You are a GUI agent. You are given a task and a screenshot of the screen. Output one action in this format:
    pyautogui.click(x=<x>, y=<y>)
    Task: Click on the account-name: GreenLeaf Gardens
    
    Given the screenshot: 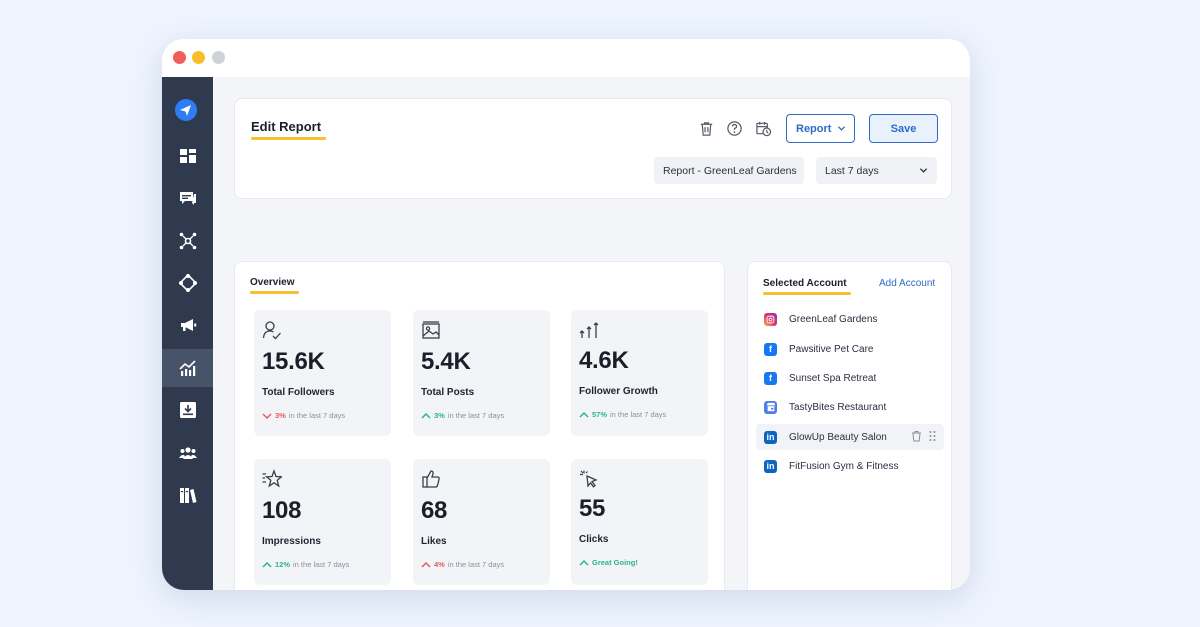 What is the action you would take?
    pyautogui.click(x=833, y=319)
    